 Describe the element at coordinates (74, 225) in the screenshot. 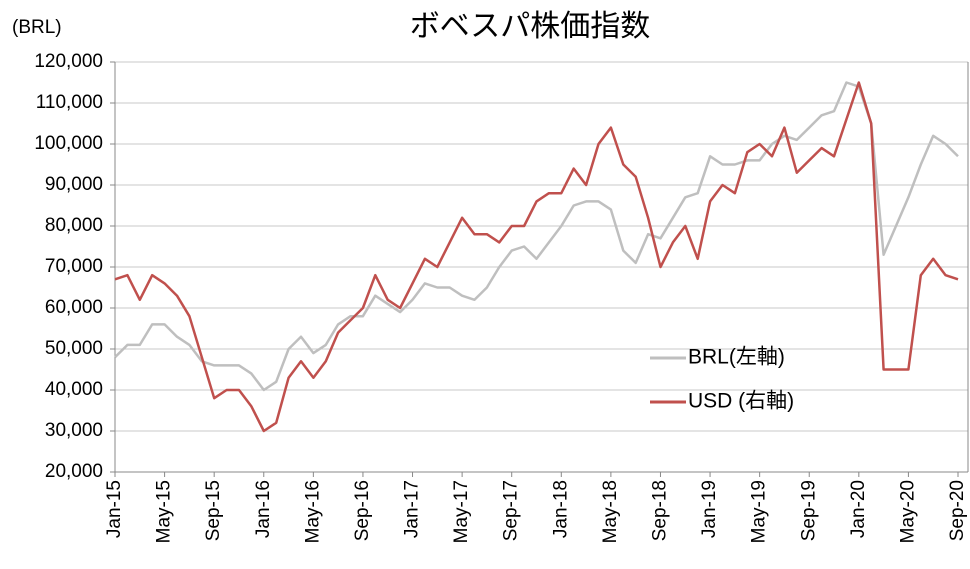

I see `y-tick-label: 80,000` at that location.